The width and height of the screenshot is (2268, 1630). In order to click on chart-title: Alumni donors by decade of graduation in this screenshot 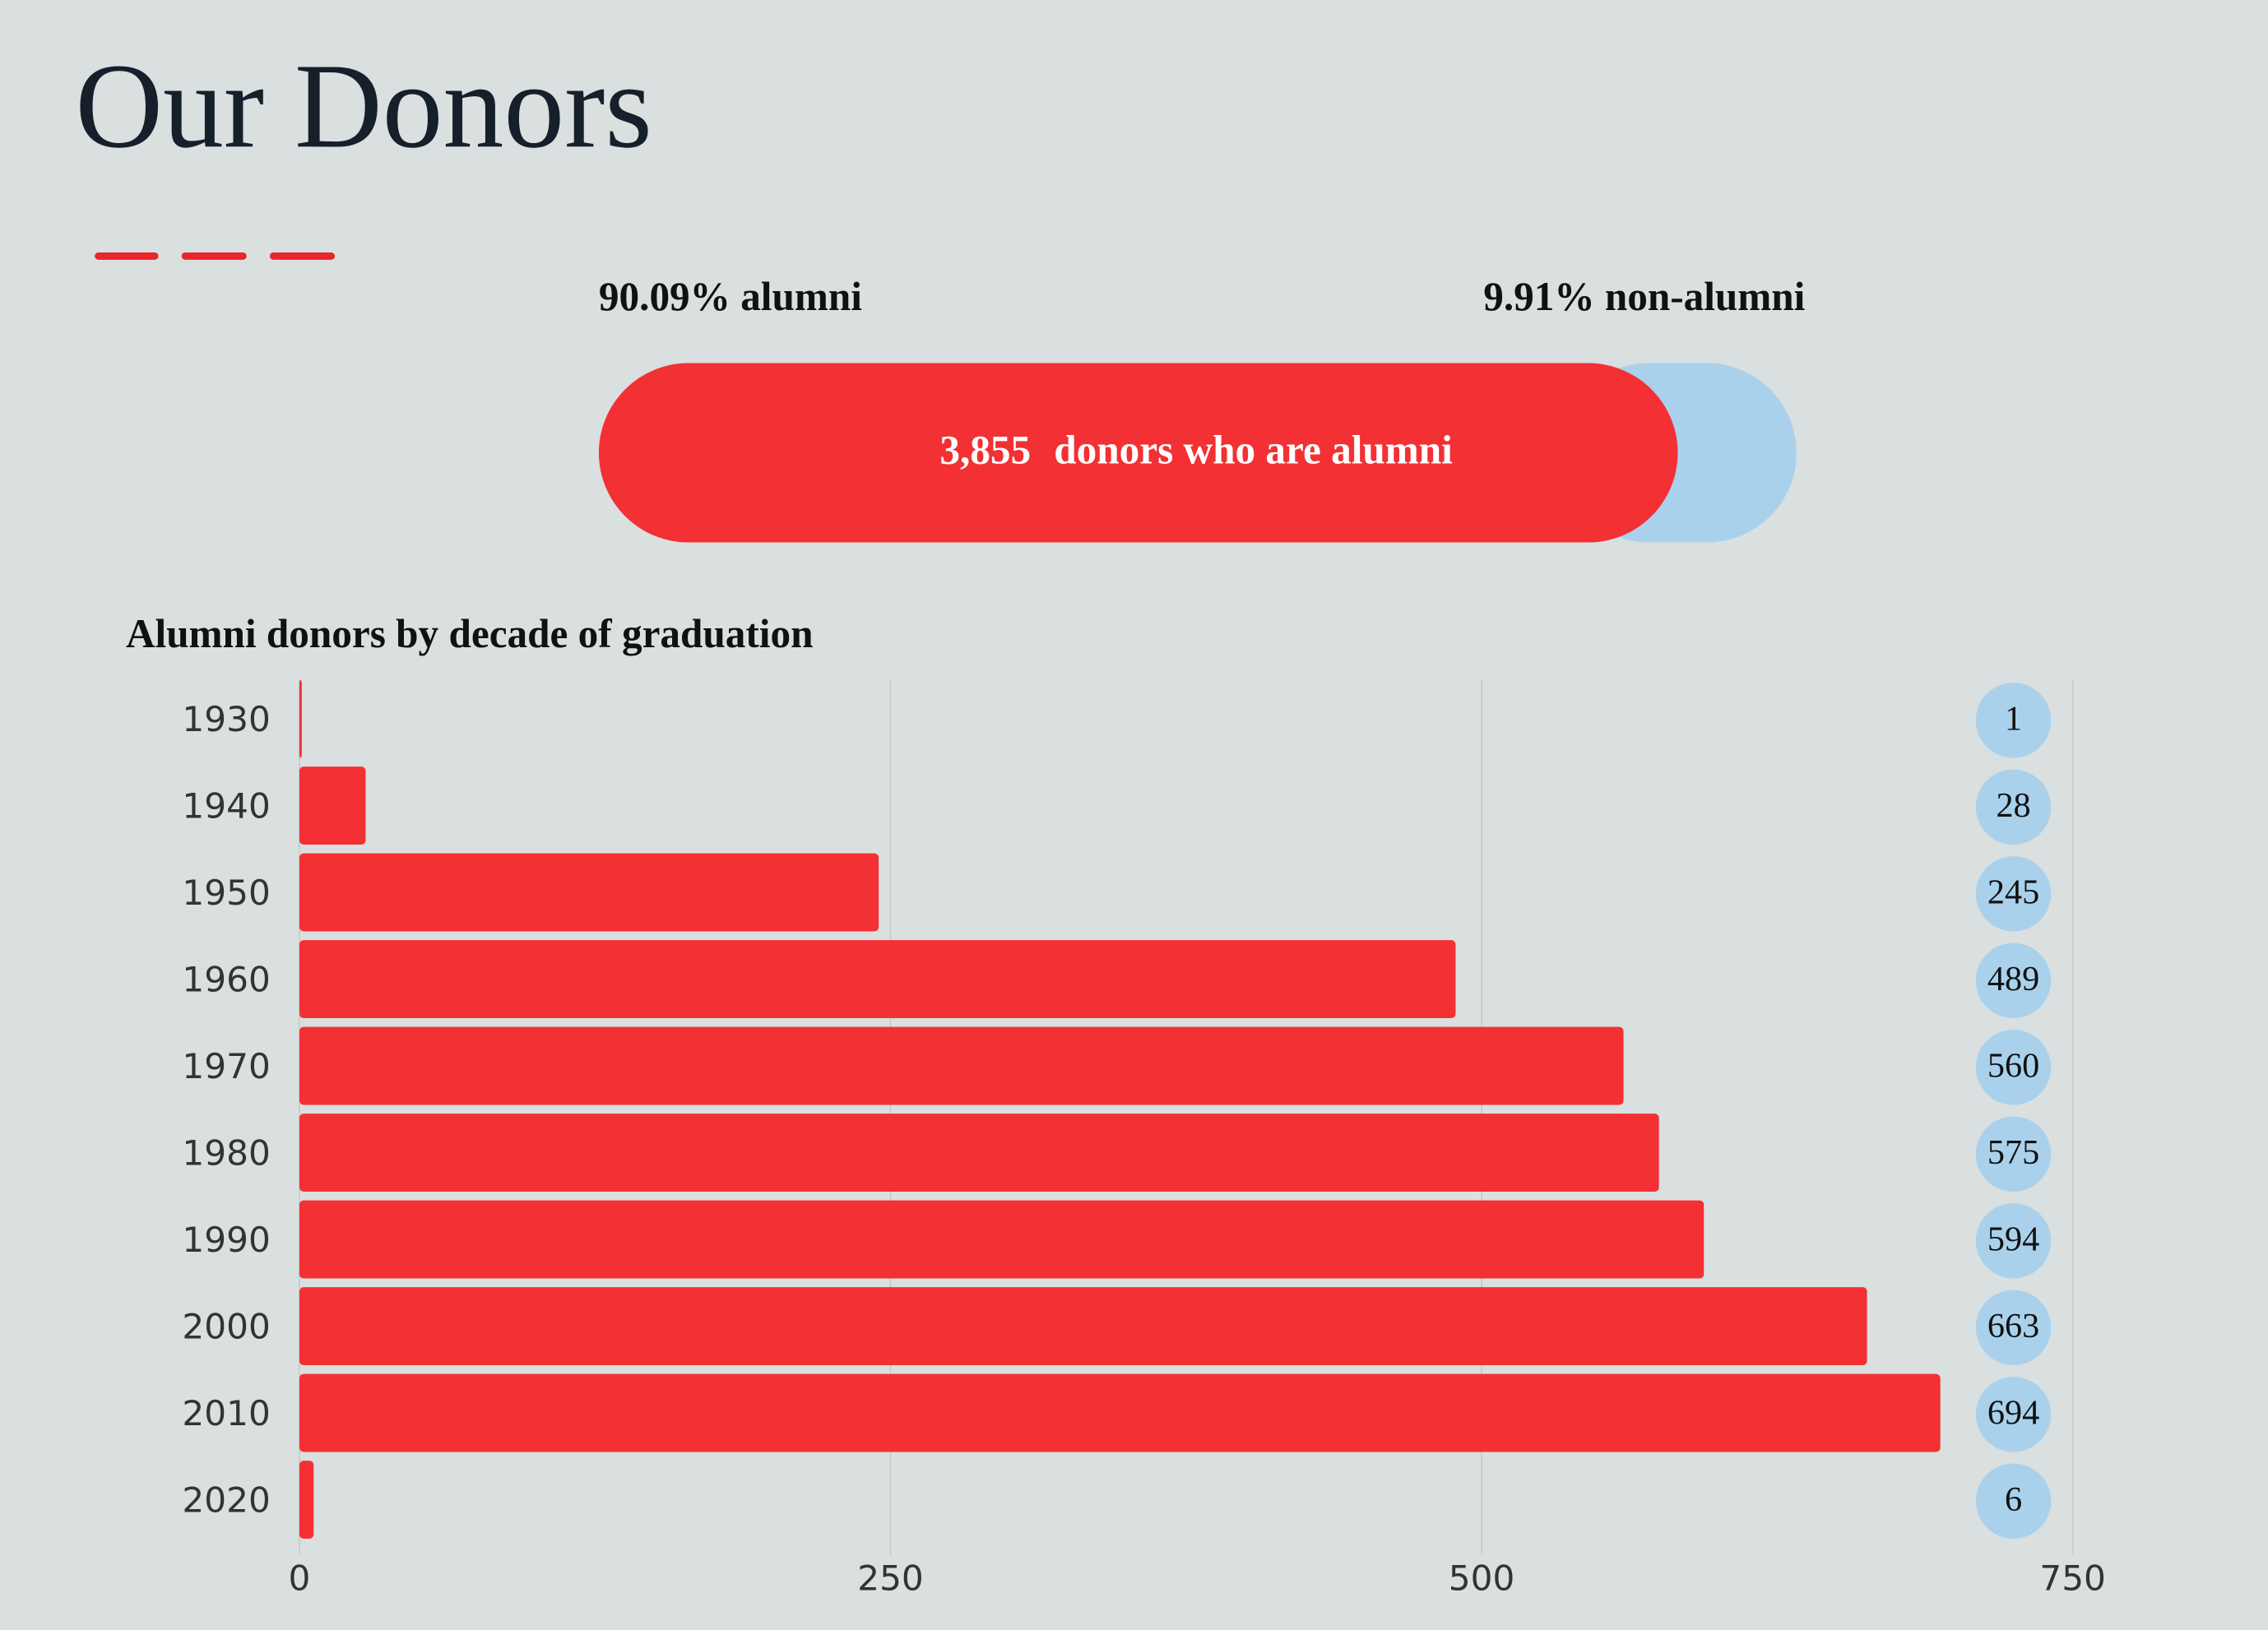, I will do `click(469, 633)`.